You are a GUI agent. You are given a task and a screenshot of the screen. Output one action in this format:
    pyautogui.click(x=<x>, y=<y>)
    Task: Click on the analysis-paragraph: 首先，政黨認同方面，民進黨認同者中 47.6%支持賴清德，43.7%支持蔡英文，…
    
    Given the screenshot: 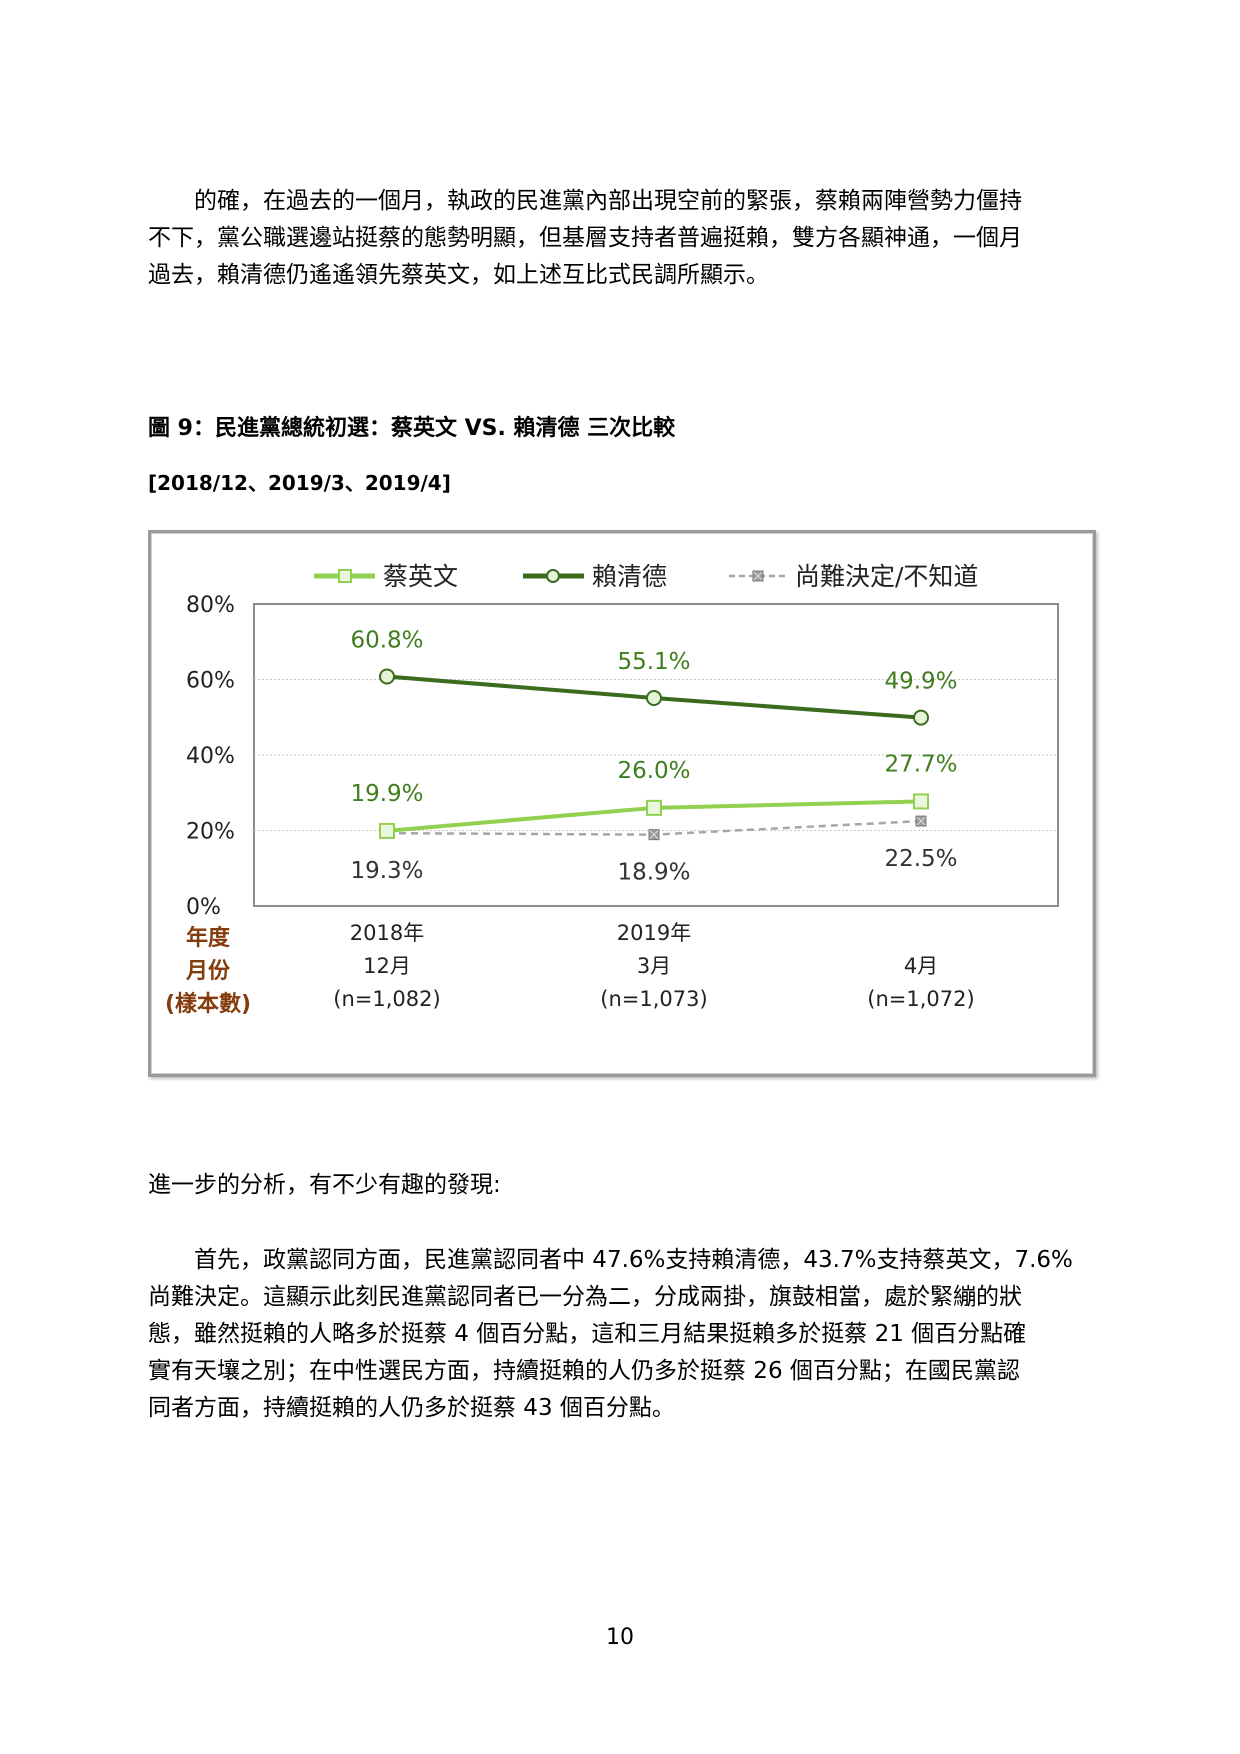 What is the action you would take?
    pyautogui.click(x=620, y=1334)
    